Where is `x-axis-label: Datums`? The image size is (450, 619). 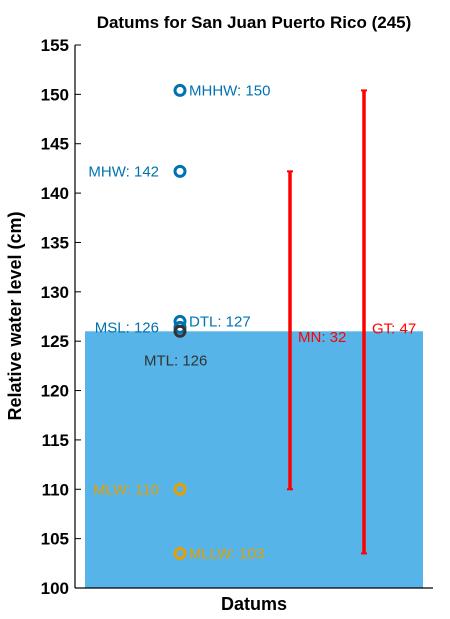 x-axis-label: Datums is located at coordinates (254, 604).